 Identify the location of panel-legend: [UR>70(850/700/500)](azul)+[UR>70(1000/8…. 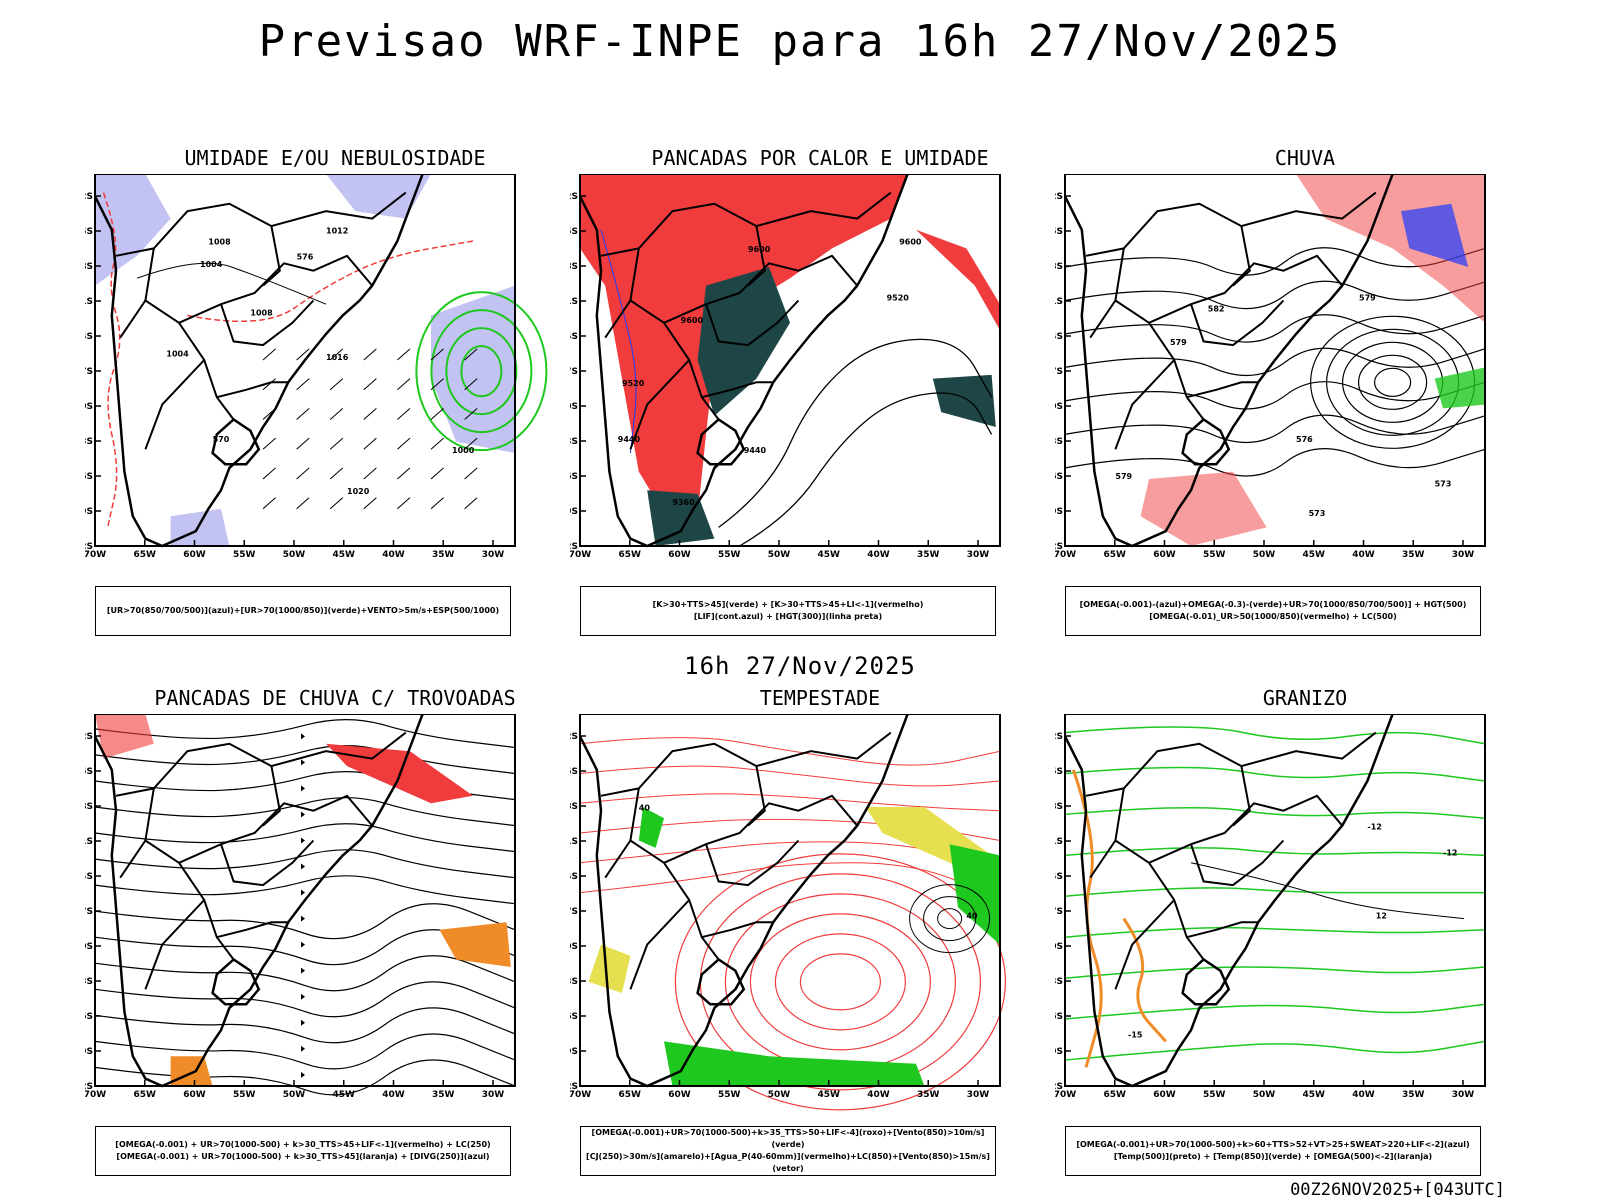
(303, 611).